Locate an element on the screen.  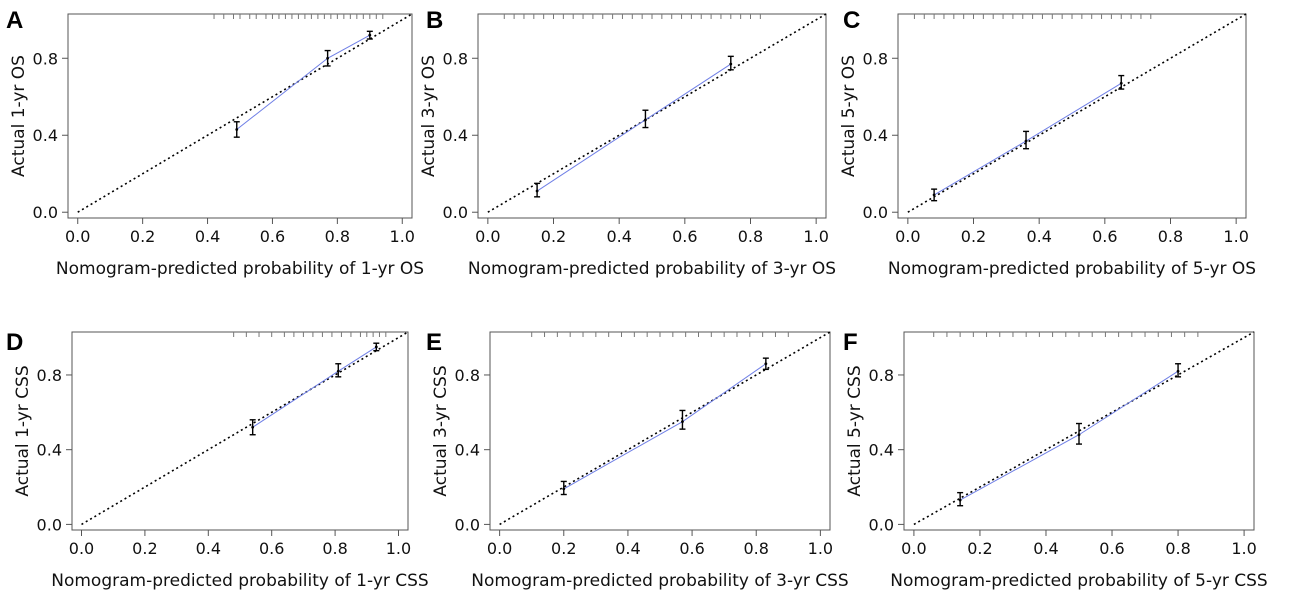
panel-letter: A is located at coordinates (14, 20).